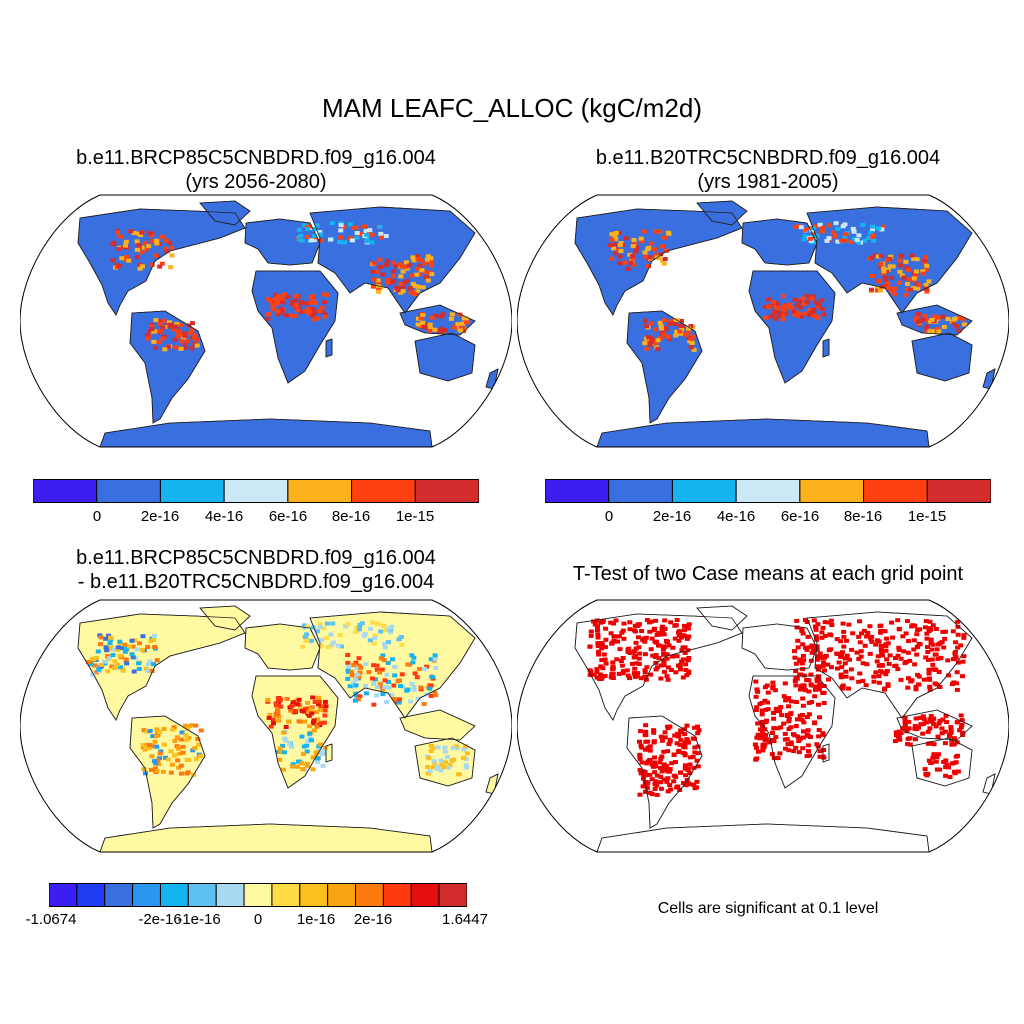  I want to click on tick-label: 4e-16, so click(224, 516).